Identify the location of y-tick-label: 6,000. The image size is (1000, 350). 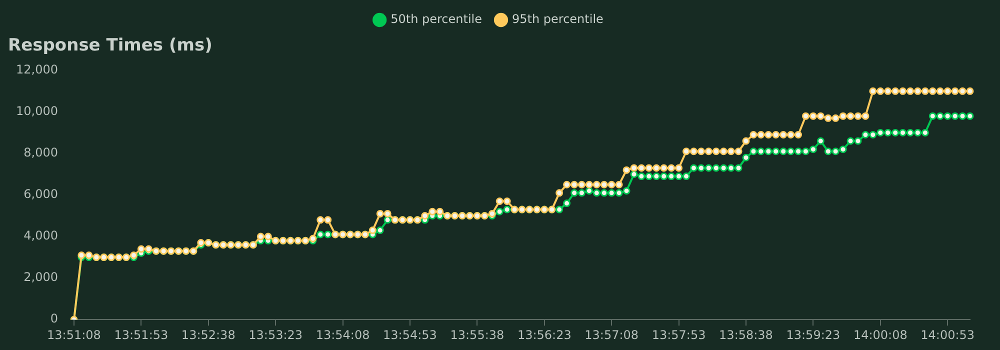
(41, 194).